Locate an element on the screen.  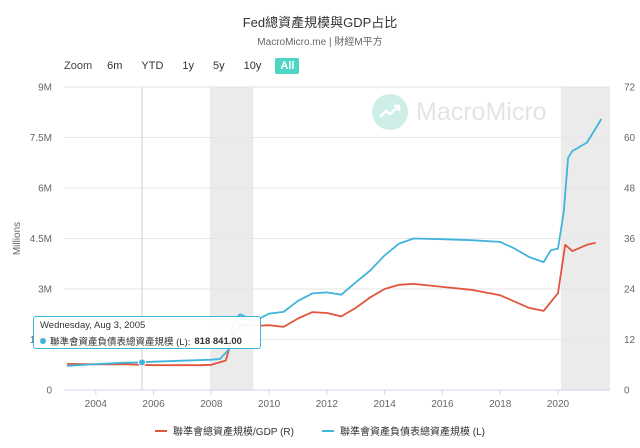
chart-legend: 聯準會總資產規模/GDP (R) 聯準會資產負債表總資產規模 (L) is located at coordinates (320, 430).